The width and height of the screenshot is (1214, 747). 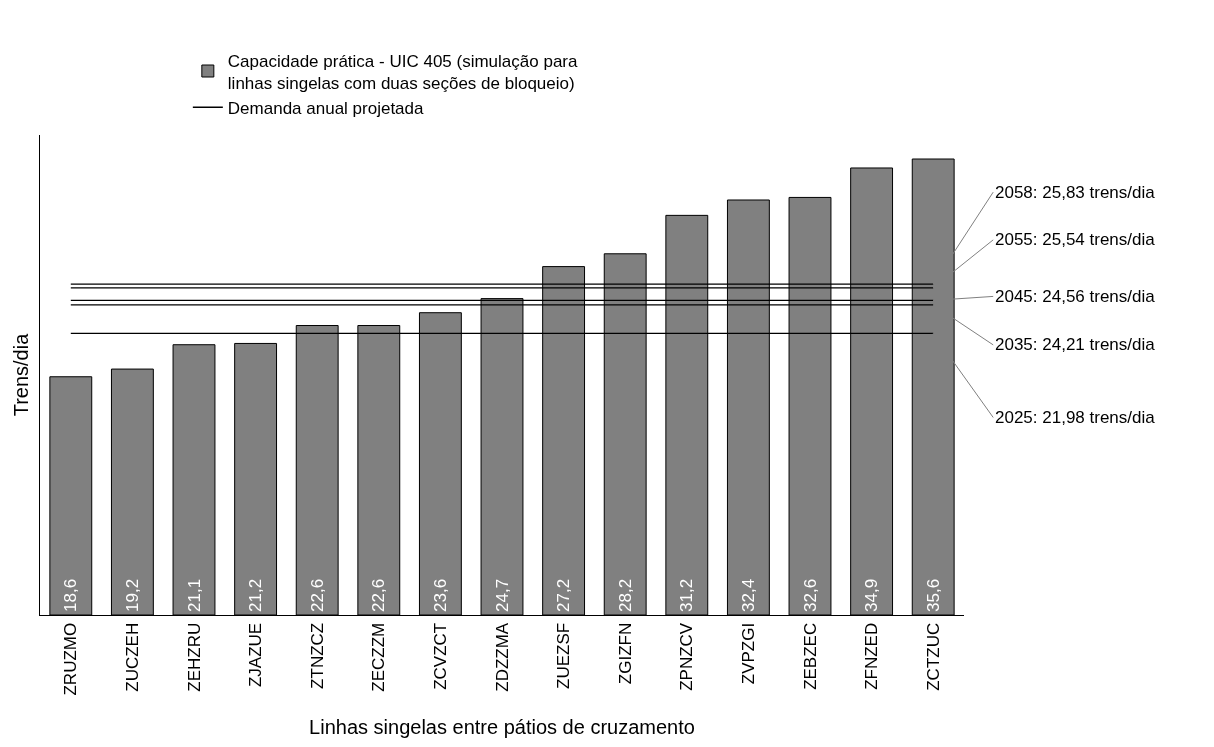 What do you see at coordinates (687, 656) in the screenshot?
I see `x-tick-label: ZPNZCV` at bounding box center [687, 656].